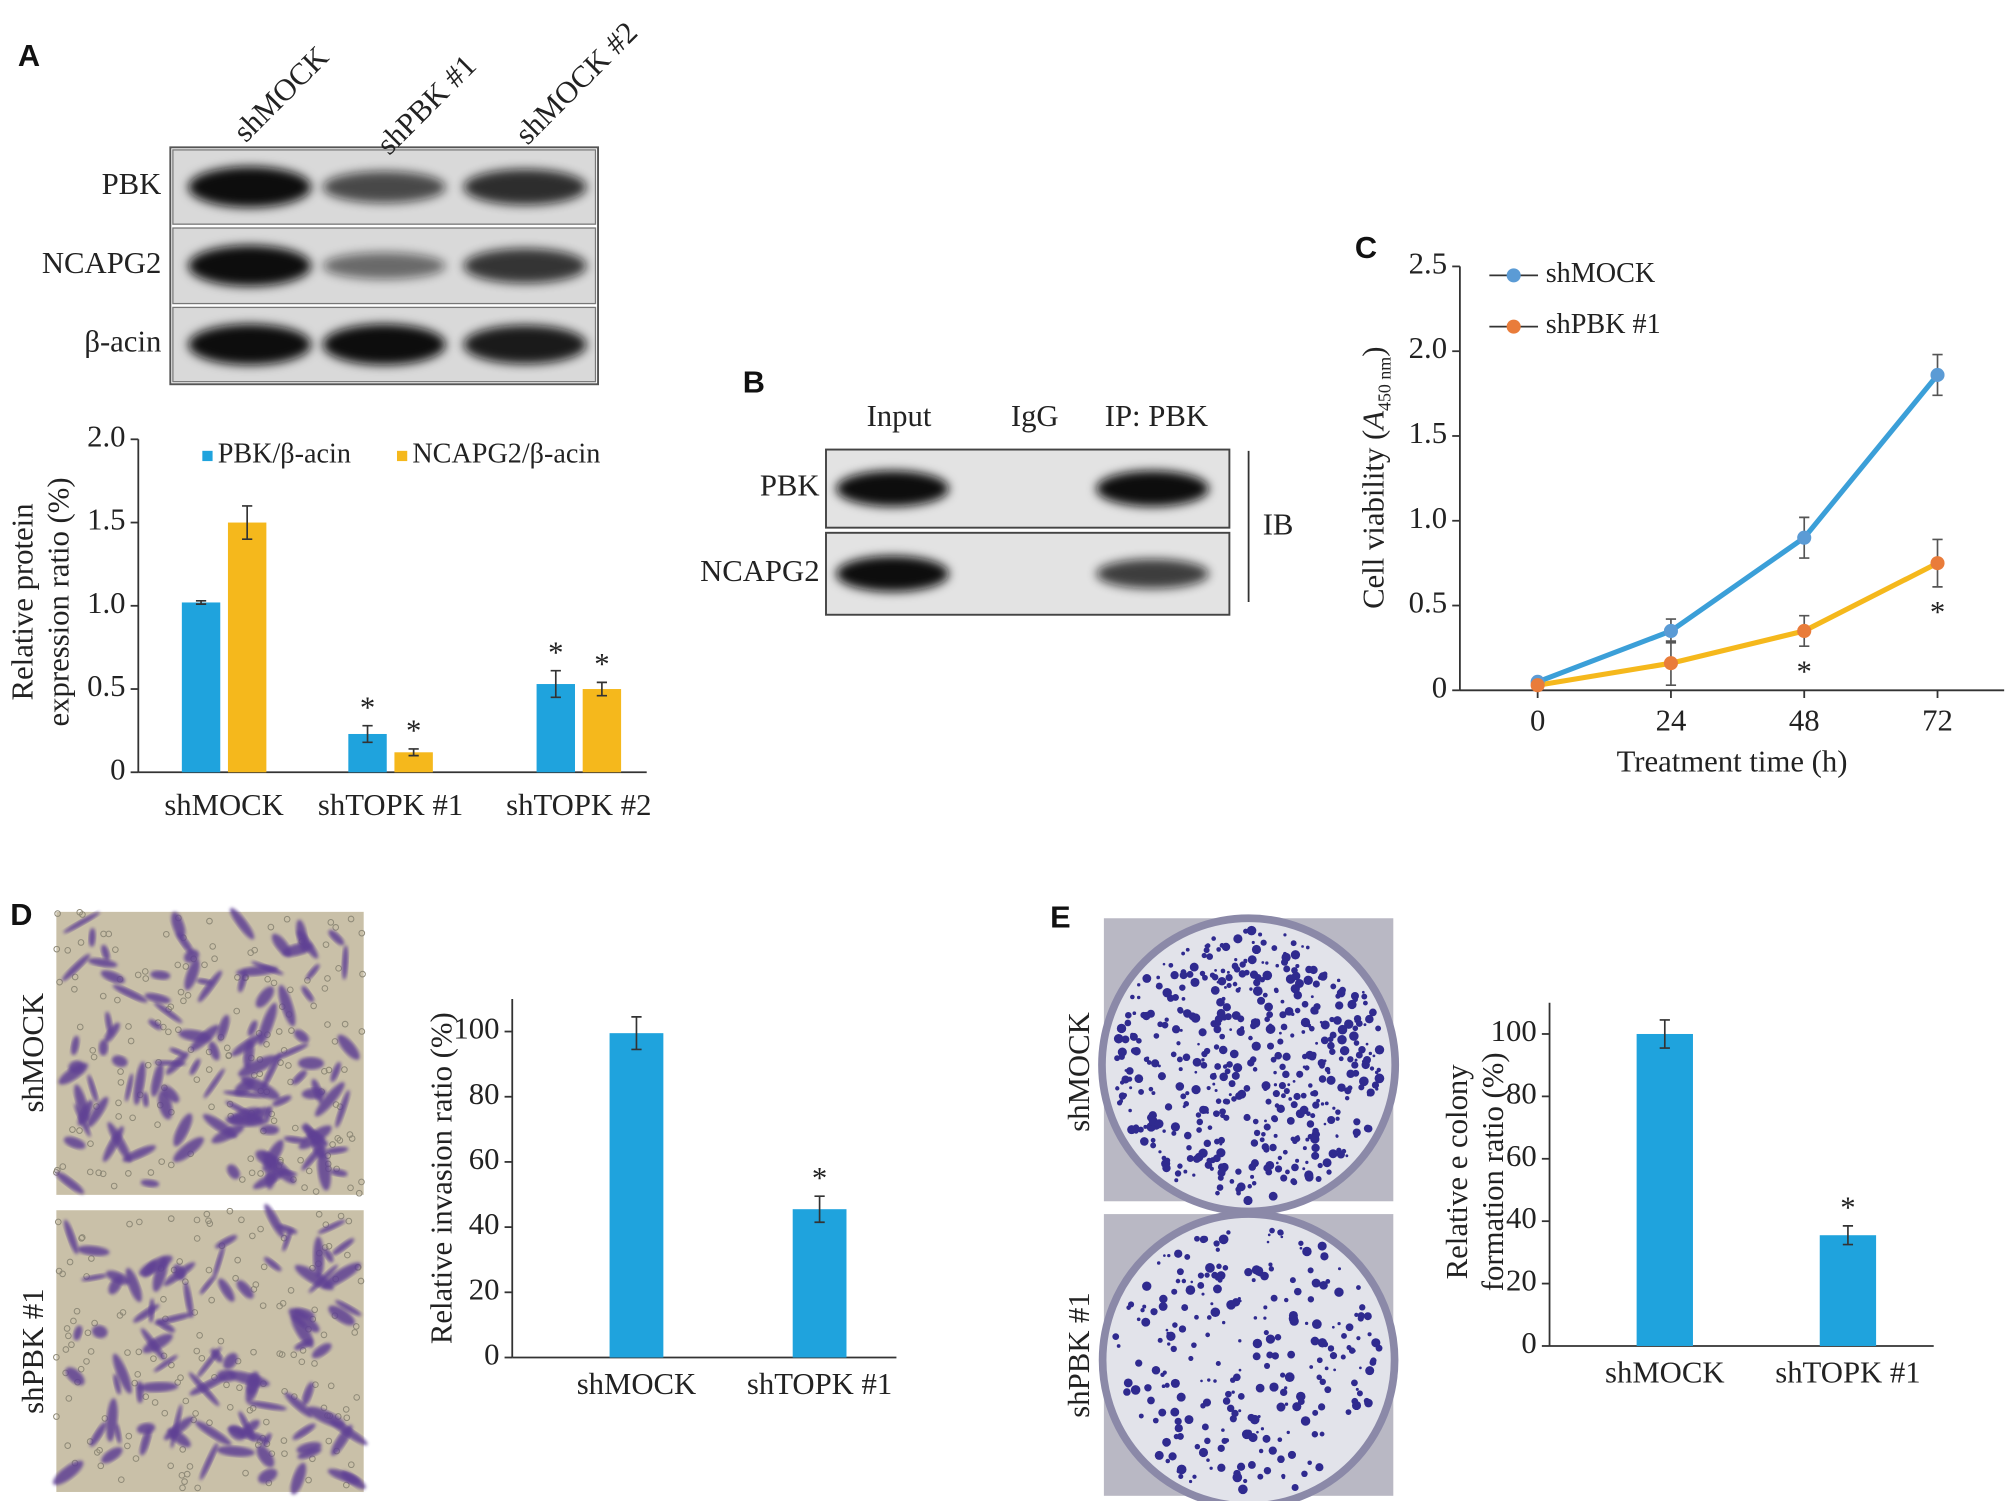  What do you see at coordinates (1439, 687) in the screenshot?
I see `y-tick-label: 0` at bounding box center [1439, 687].